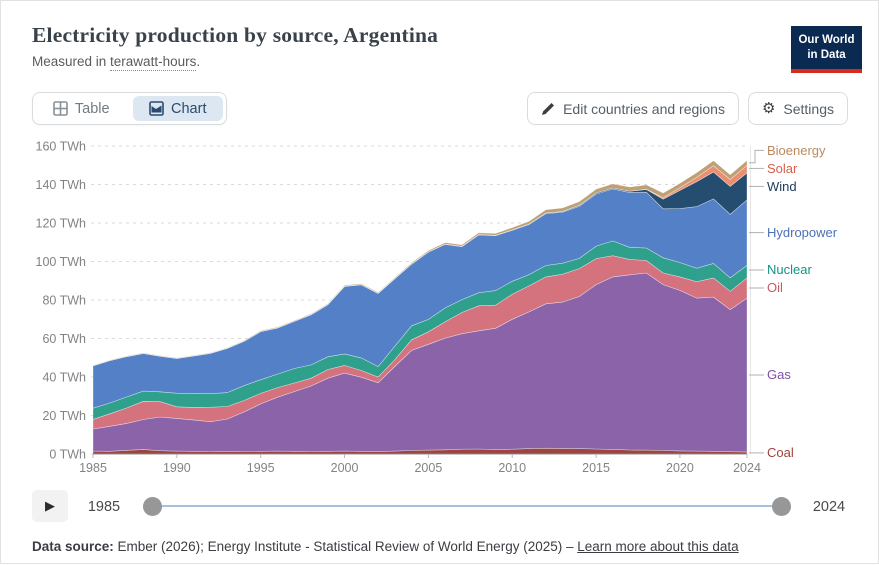 The width and height of the screenshot is (879, 565). Describe the element at coordinates (802, 233) in the screenshot. I see `legend-label-hydropower: Hydropower` at that location.